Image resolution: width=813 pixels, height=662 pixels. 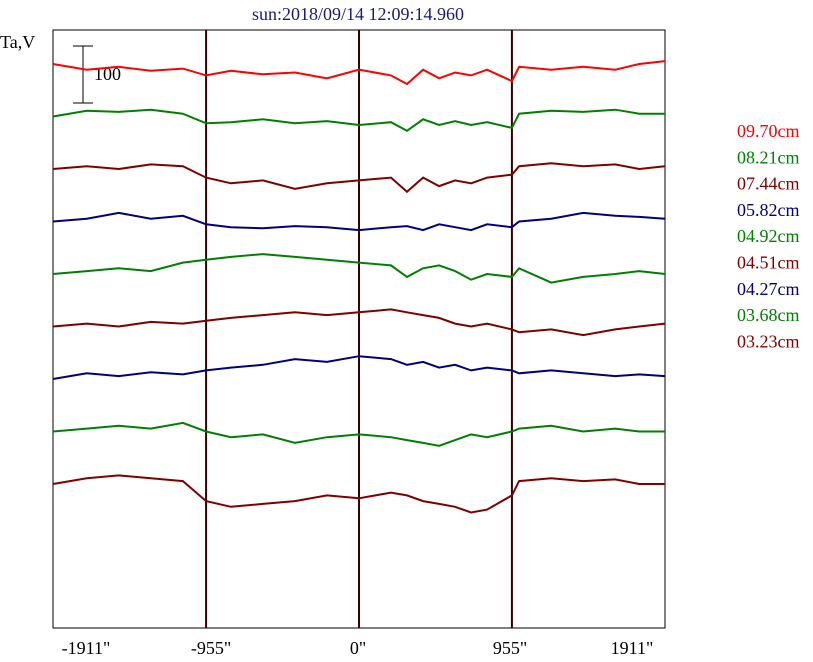 What do you see at coordinates (768, 184) in the screenshot?
I see `legend-item: 07.44cm` at bounding box center [768, 184].